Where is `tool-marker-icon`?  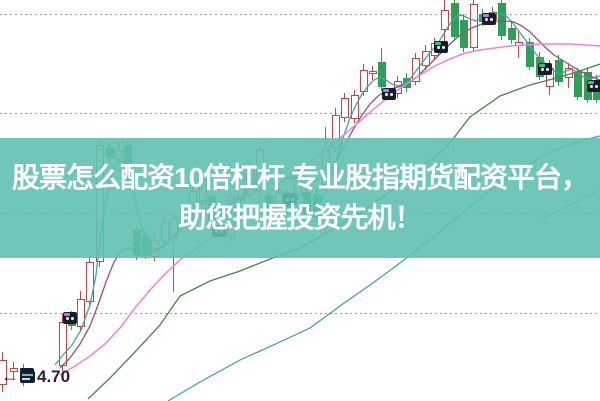 tool-marker-icon is located at coordinates (27, 376).